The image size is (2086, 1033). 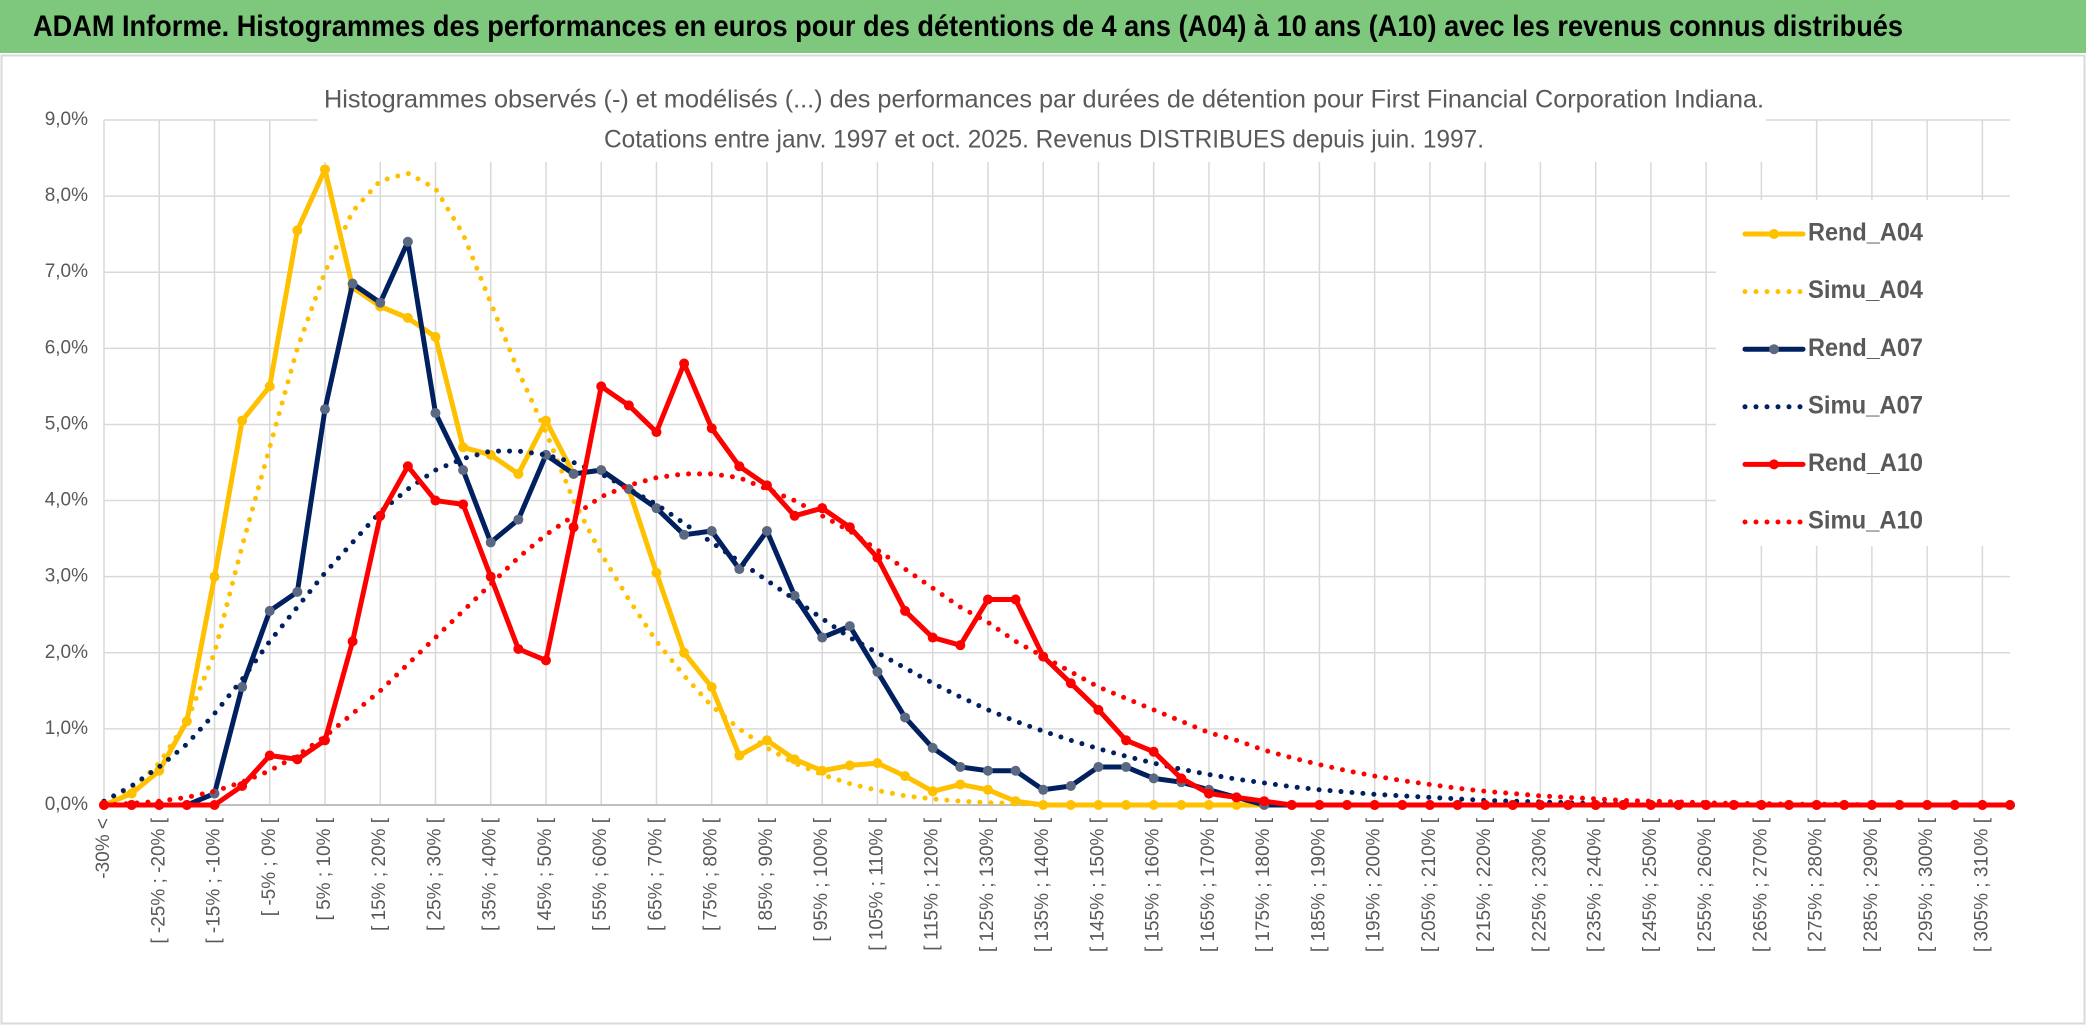 I want to click on y-tick-label: 3,0%, so click(x=66, y=576).